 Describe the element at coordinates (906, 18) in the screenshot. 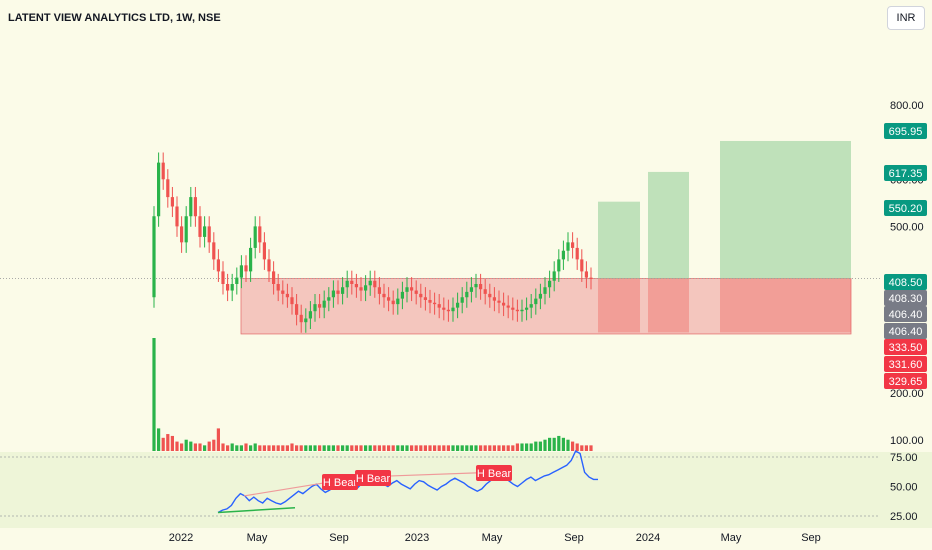

I see `currency-button: INR` at that location.